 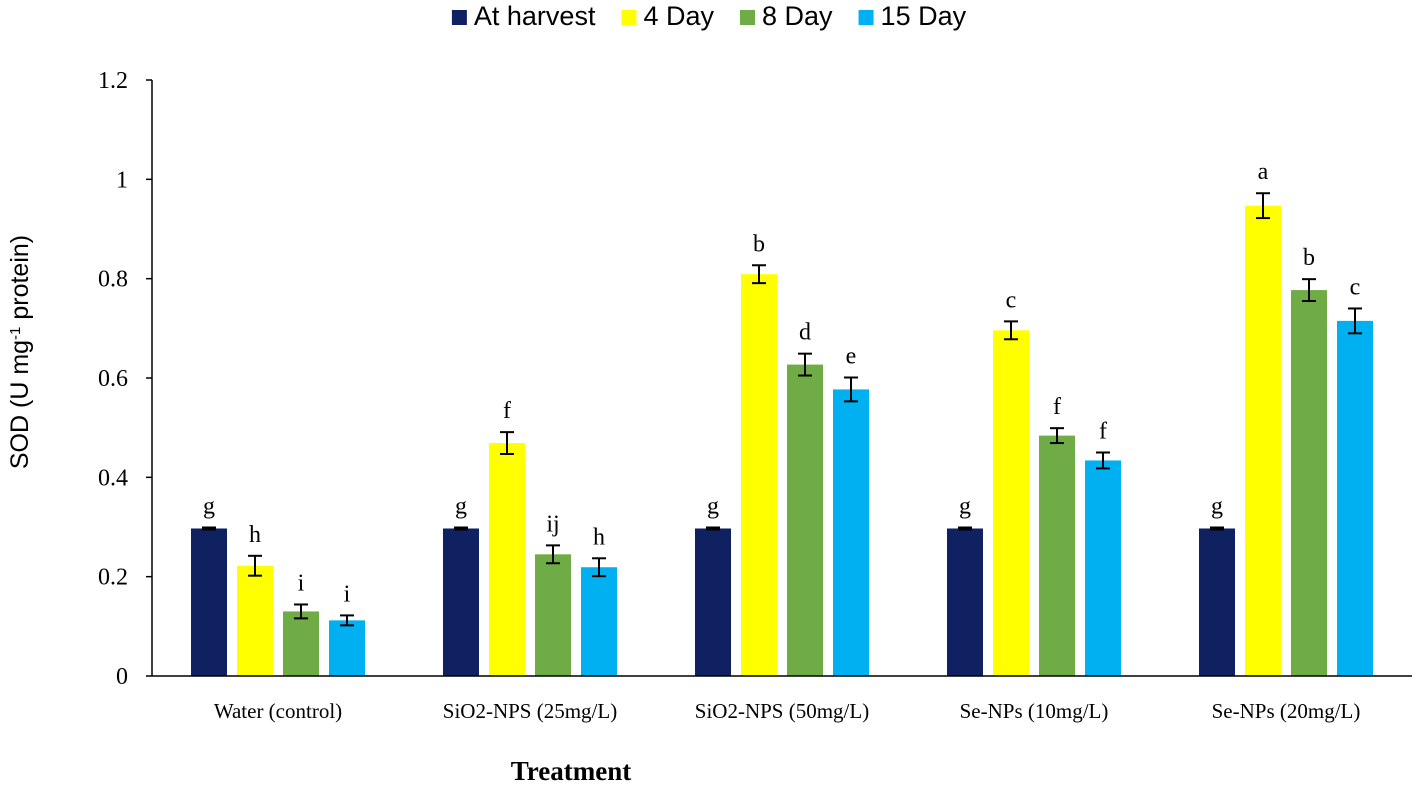 What do you see at coordinates (278, 711) in the screenshot?
I see `x-category-label: Water (control)` at bounding box center [278, 711].